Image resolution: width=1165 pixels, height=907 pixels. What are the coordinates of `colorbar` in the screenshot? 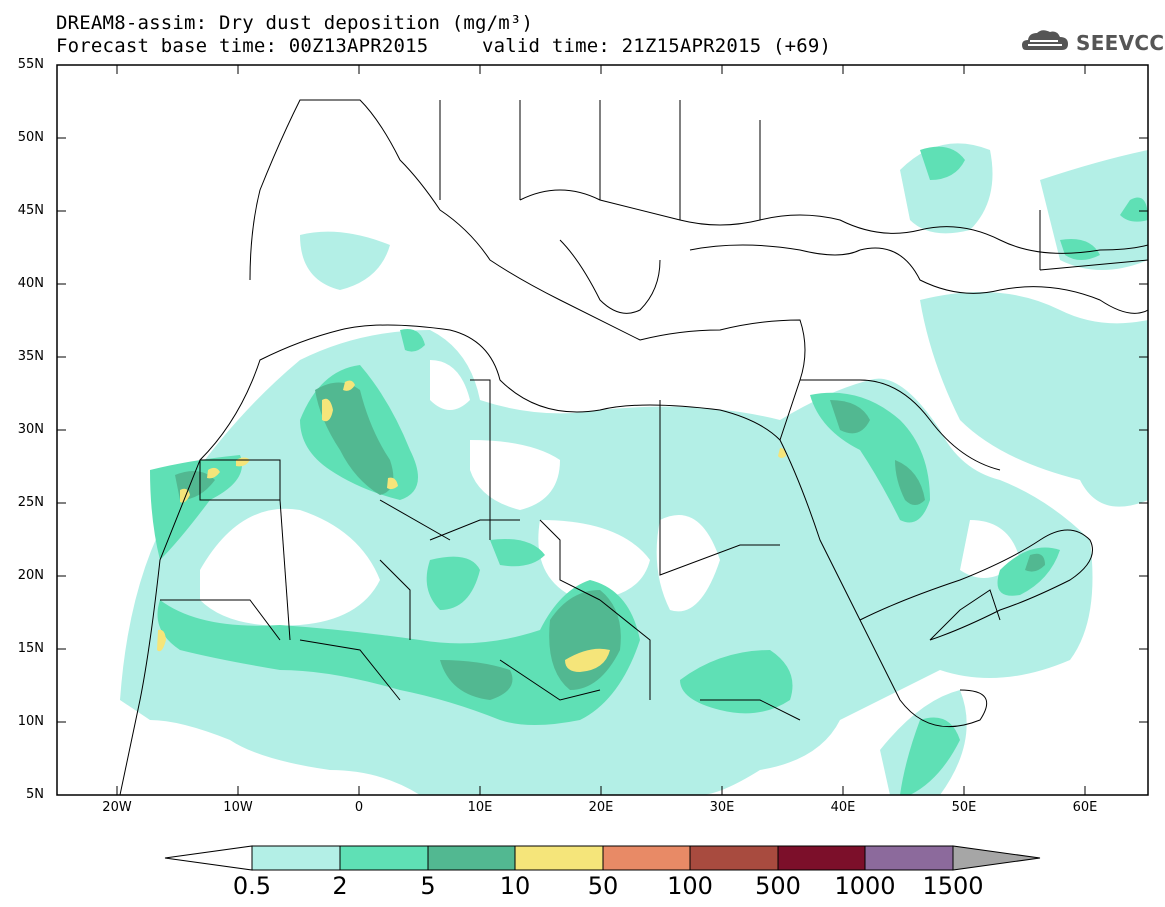 It's located at (602, 858).